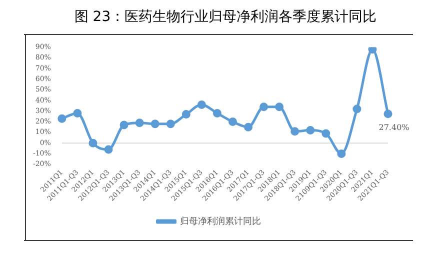 The height and width of the screenshot is (268, 421). Describe the element at coordinates (220, 221) in the screenshot. I see `legend-label: 归母净利润累计同比` at that location.